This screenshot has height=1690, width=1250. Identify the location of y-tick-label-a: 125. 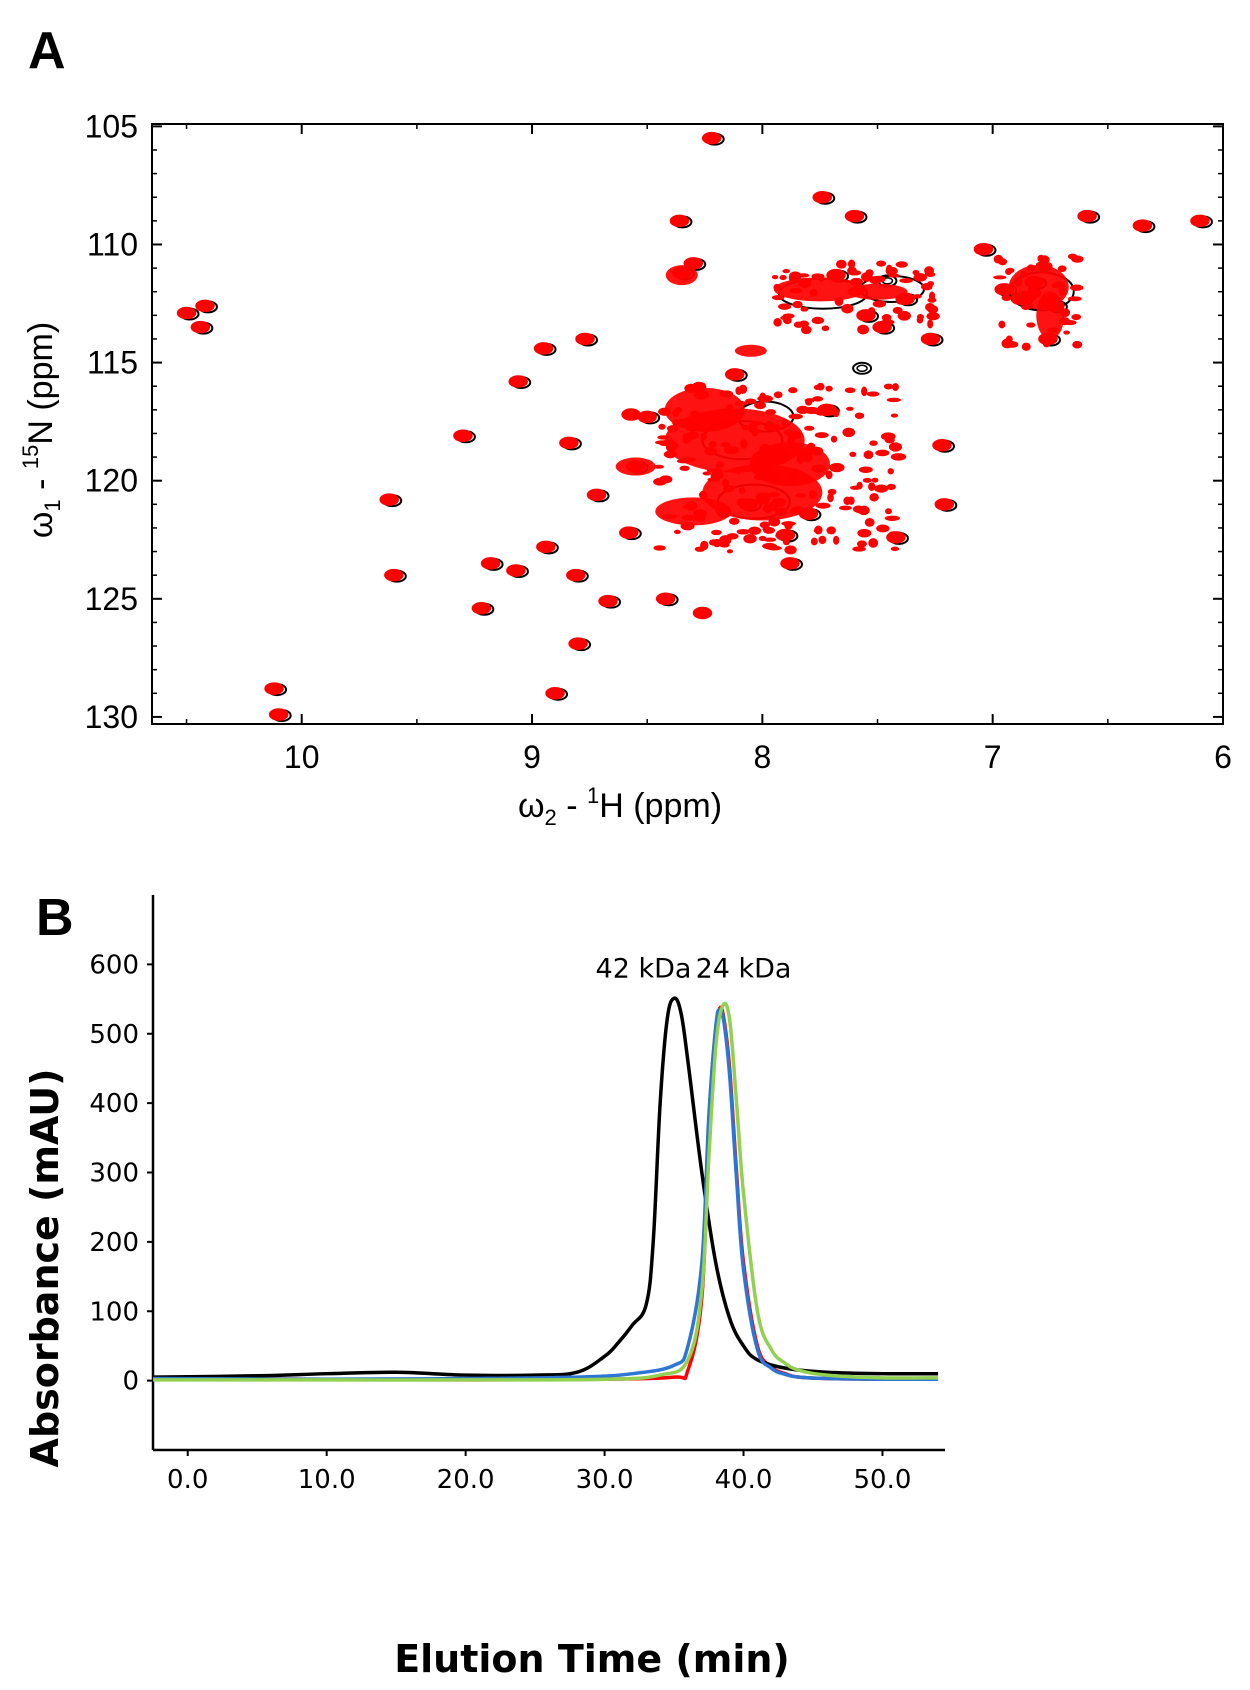
(111, 599).